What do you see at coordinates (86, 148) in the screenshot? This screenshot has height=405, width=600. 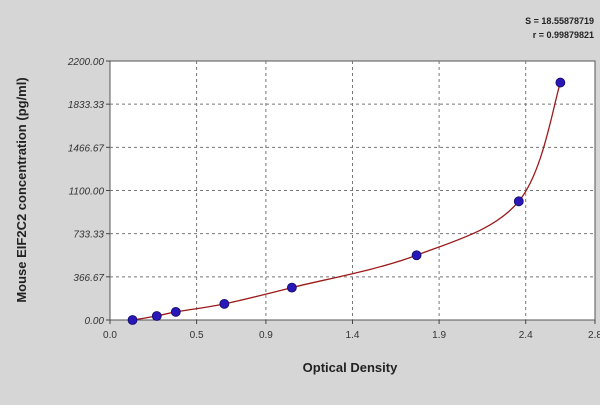 I see `y-tick-label: 1466.67` at bounding box center [86, 148].